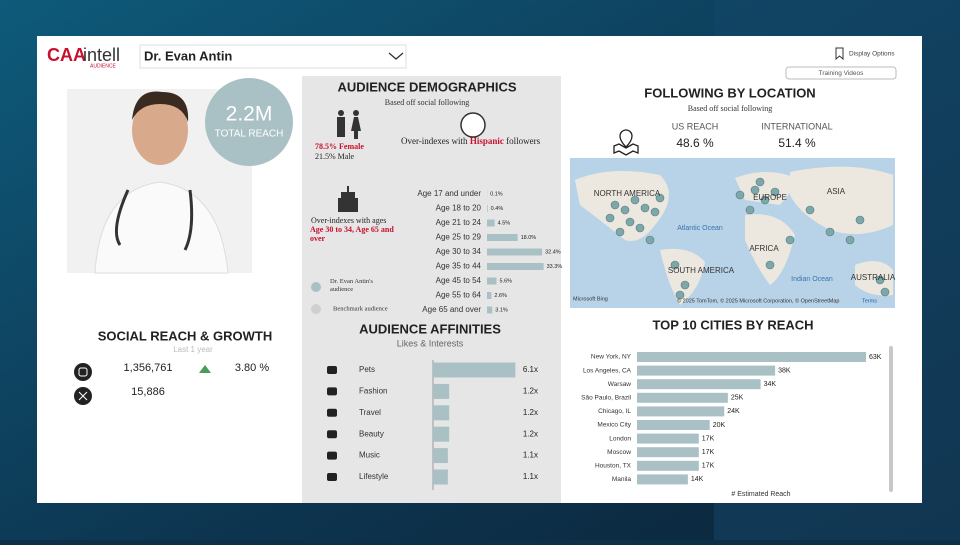 The width and height of the screenshot is (960, 545). I want to click on us-value: 48.6 %, so click(695, 143).